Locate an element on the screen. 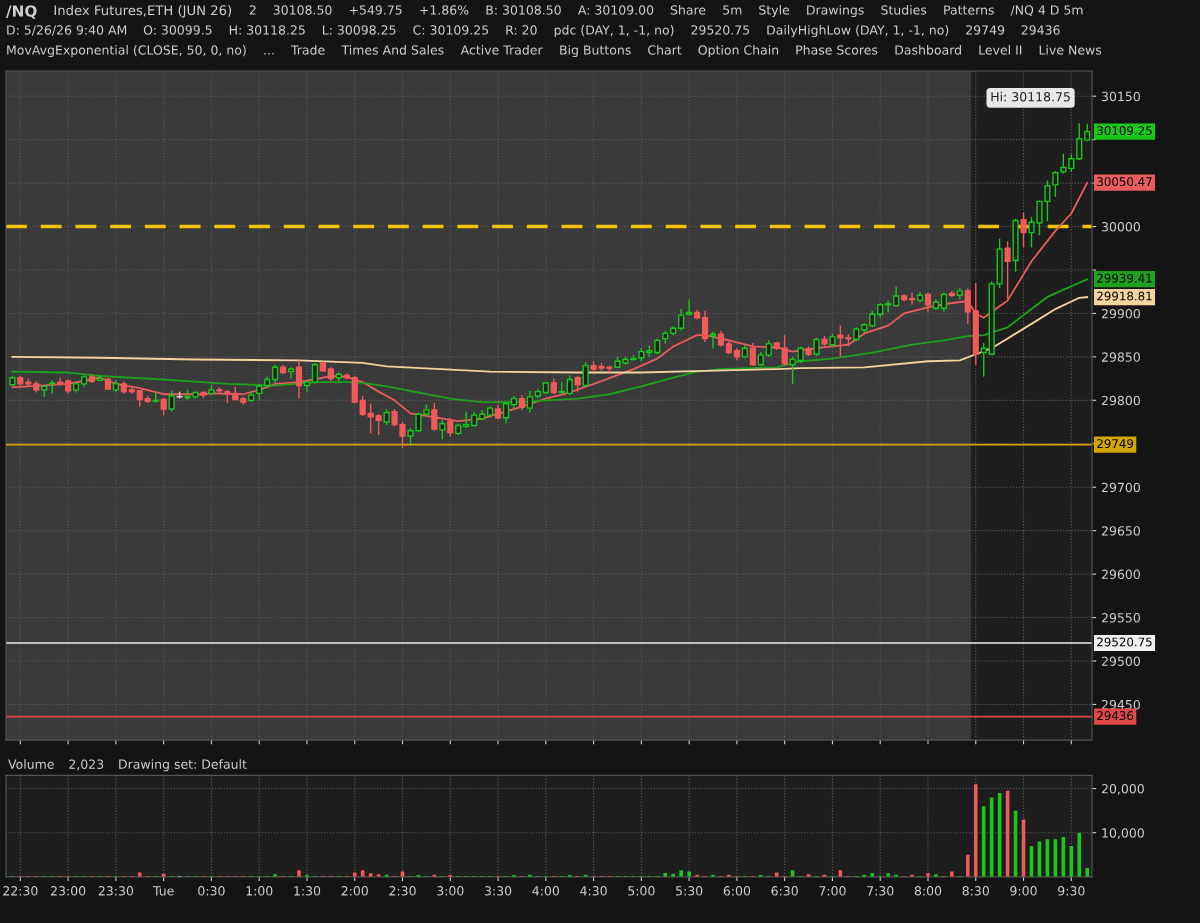 The image size is (1200, 923). text: Level II is located at coordinates (1000, 50).